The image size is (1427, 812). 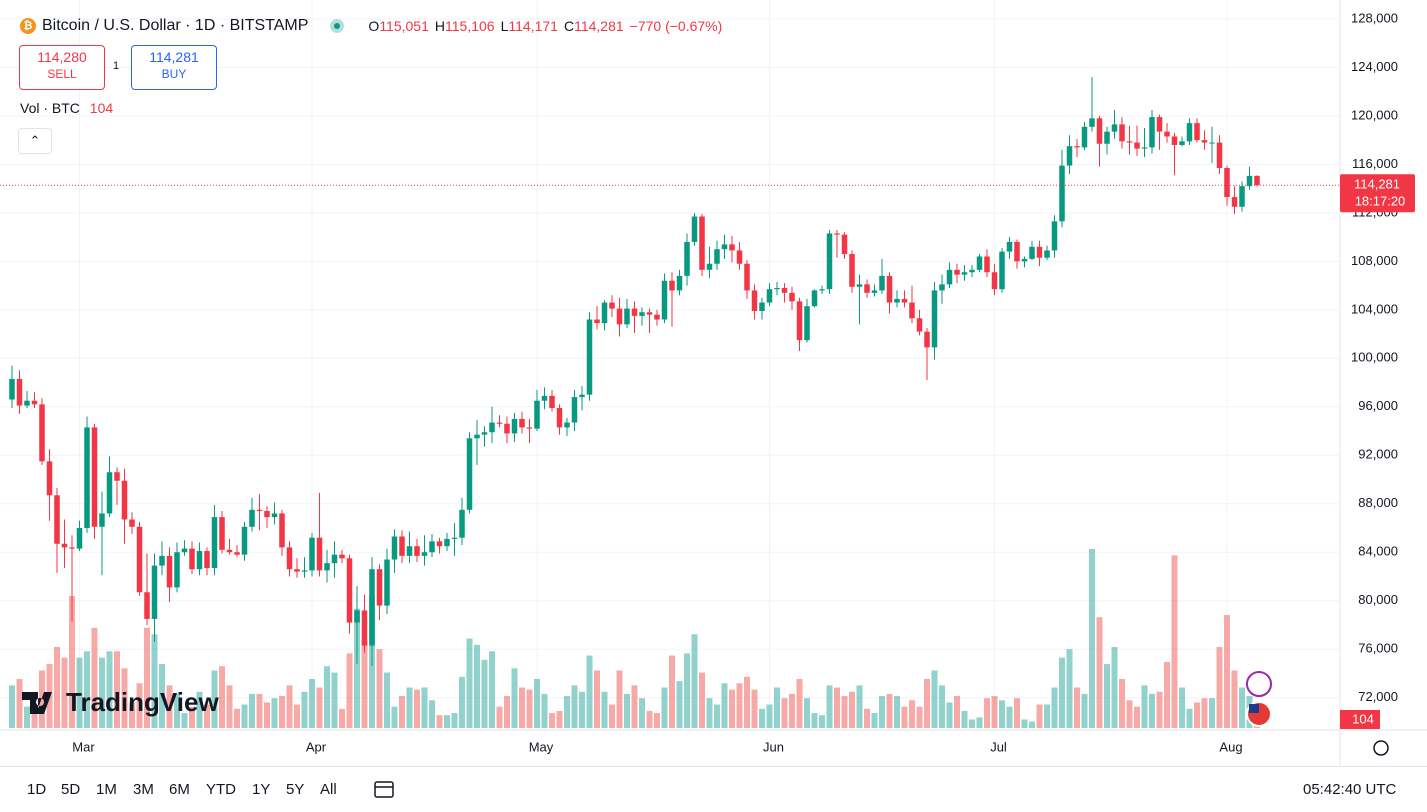 I want to click on settings-icon, so click(x=1381, y=748).